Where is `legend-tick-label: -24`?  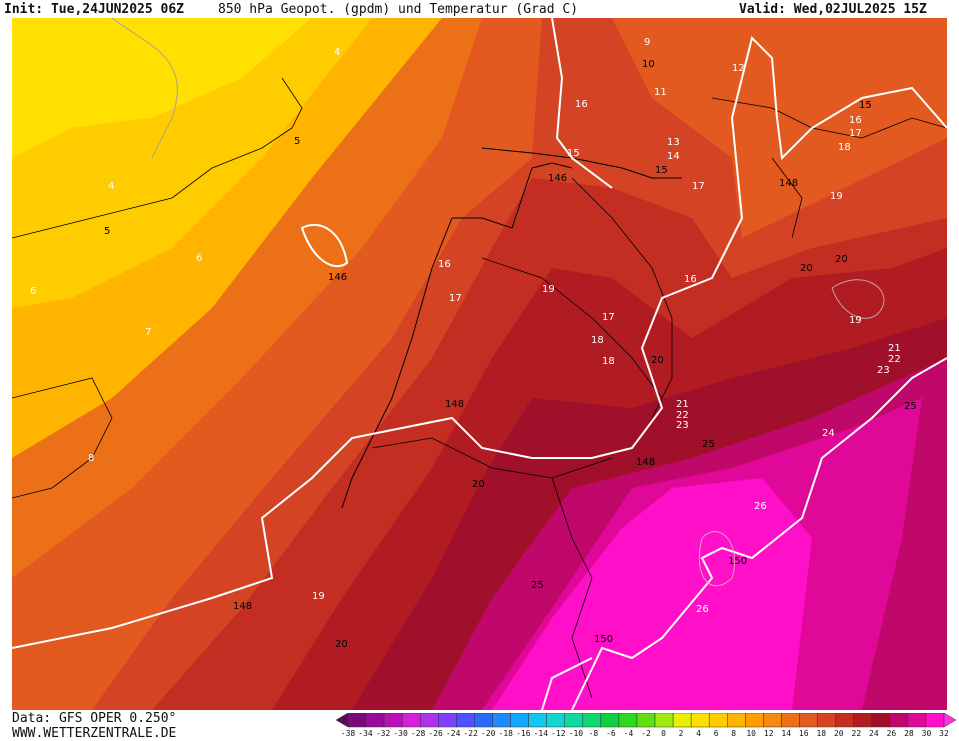
legend-tick-label: -24 is located at coordinates (453, 733).